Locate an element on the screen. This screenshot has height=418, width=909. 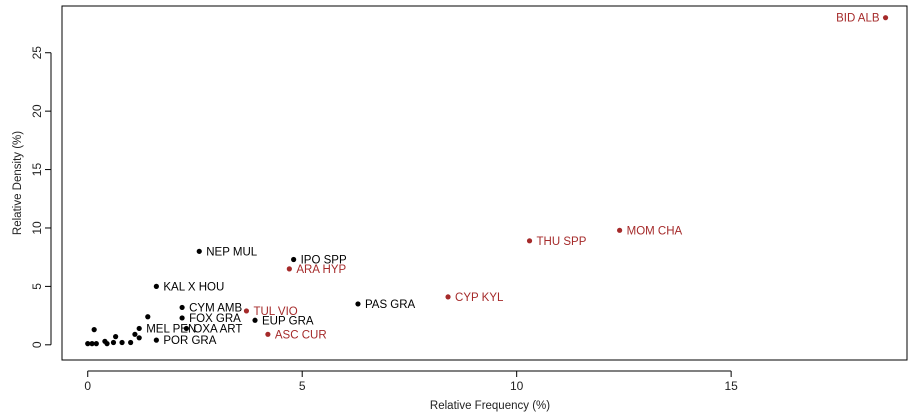
point-label: KAL X HOU is located at coordinates (193, 287).